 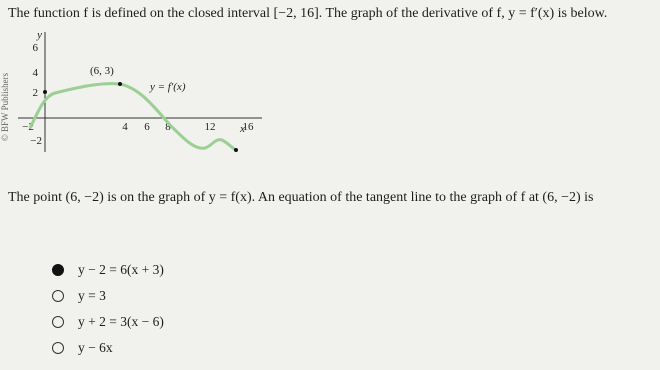 I want to click on x-tick-label: 4, so click(x=125, y=127).